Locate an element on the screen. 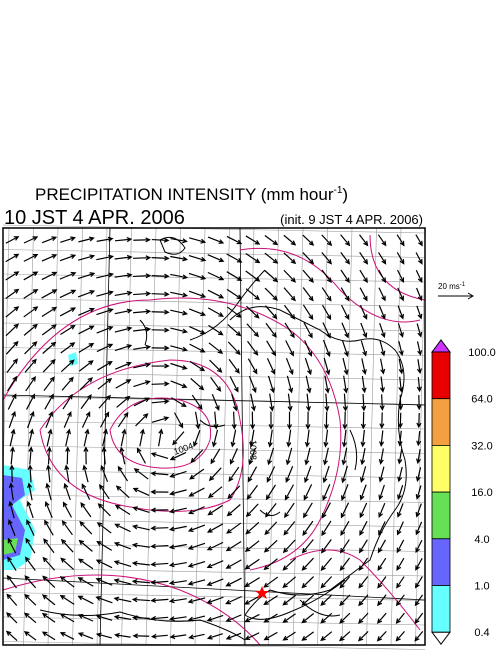 This screenshot has height=655, width=500. vector-legend: 20 ms-1 is located at coordinates (456, 291).